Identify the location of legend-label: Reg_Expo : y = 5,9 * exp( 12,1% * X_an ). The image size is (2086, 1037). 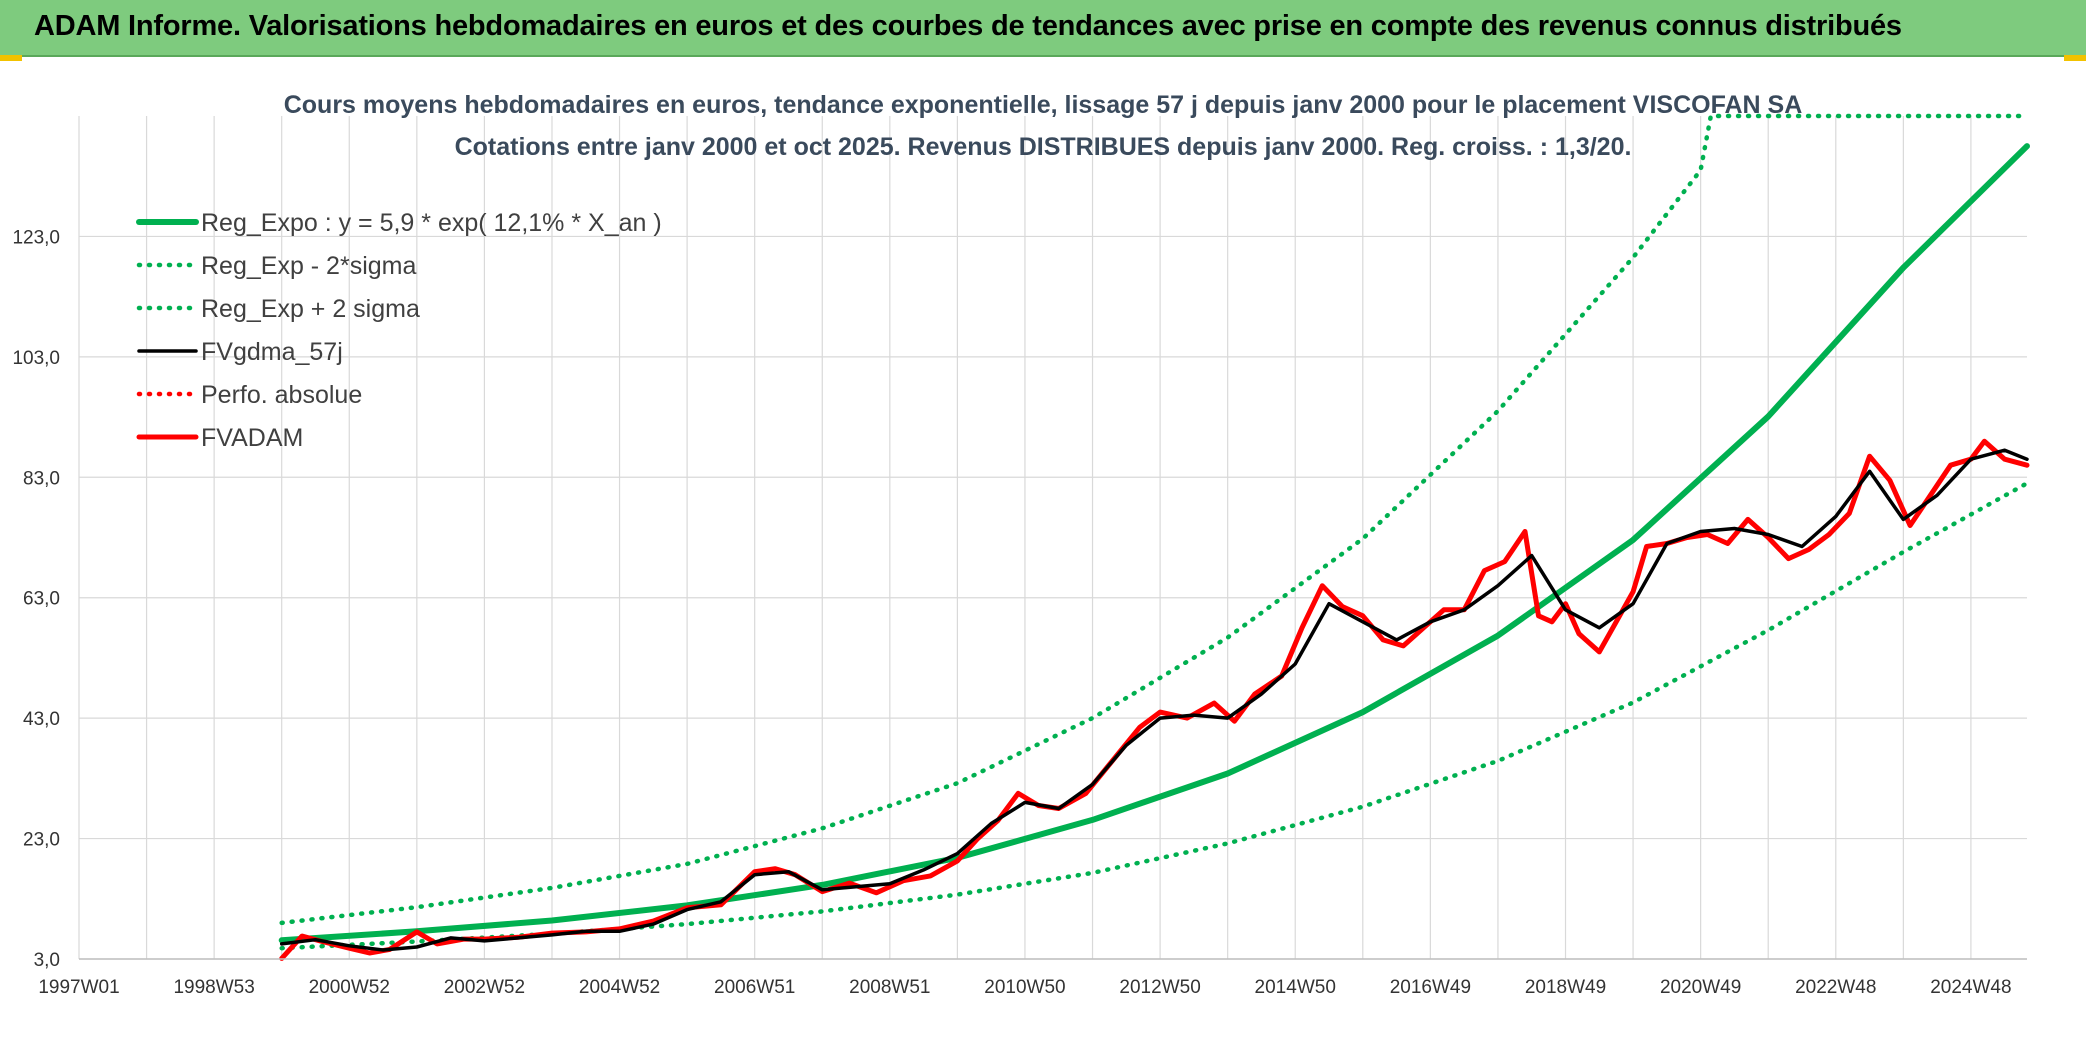
(431, 223).